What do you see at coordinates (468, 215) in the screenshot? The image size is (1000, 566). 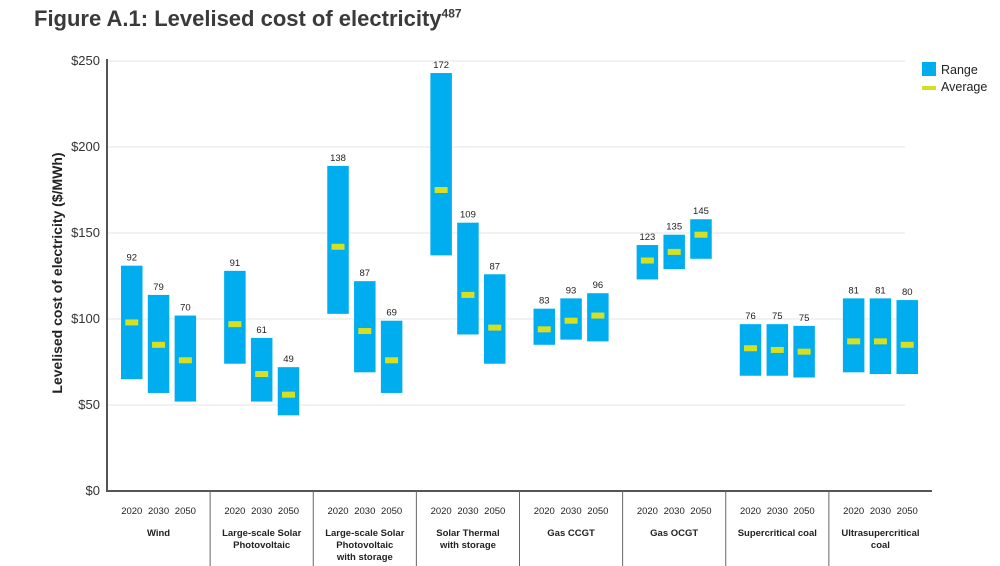 I see `data-label: 109` at bounding box center [468, 215].